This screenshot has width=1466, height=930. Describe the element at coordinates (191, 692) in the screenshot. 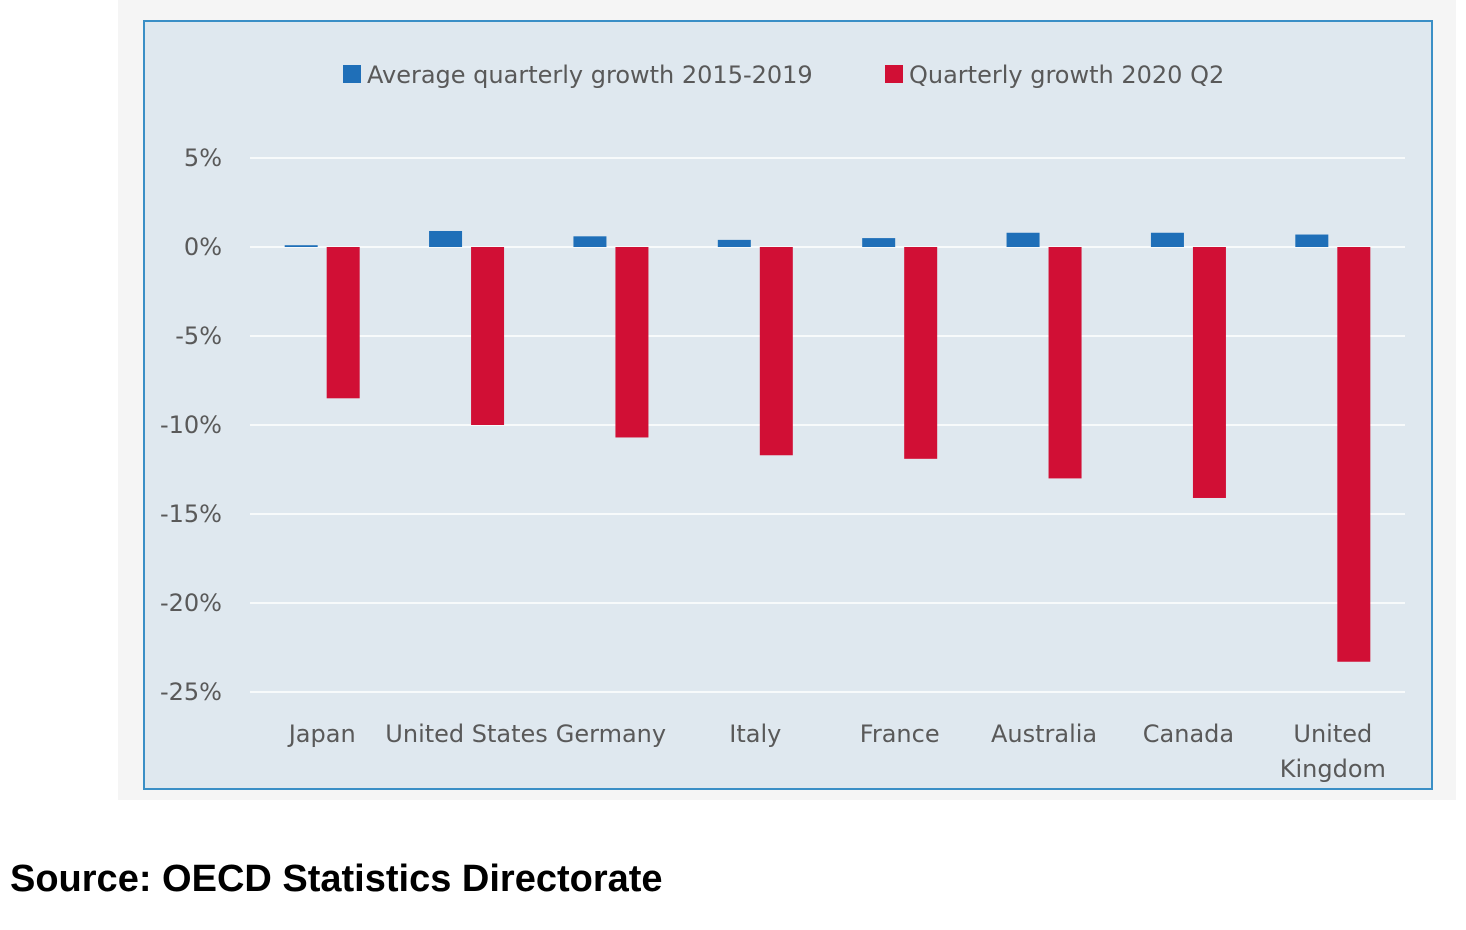

I see `y-tick-label: -25%` at that location.